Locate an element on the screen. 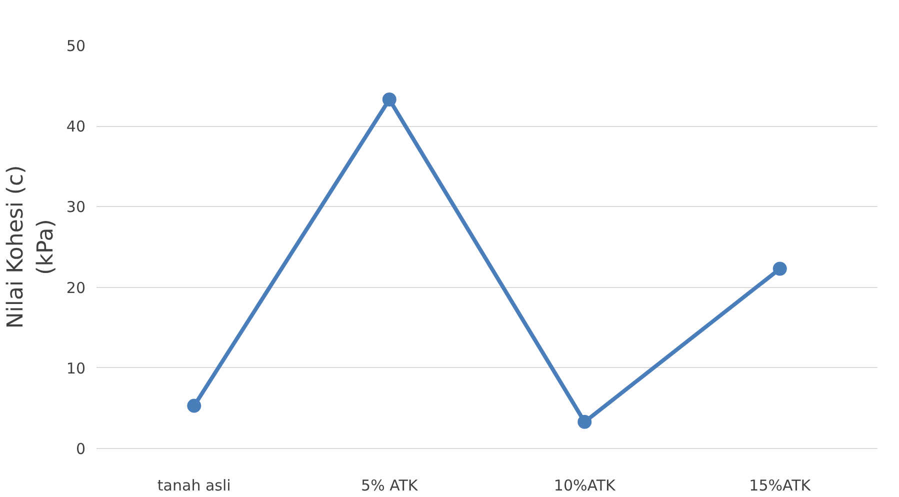 The image size is (899, 497). x-tick-label: 15%ATK is located at coordinates (780, 485).